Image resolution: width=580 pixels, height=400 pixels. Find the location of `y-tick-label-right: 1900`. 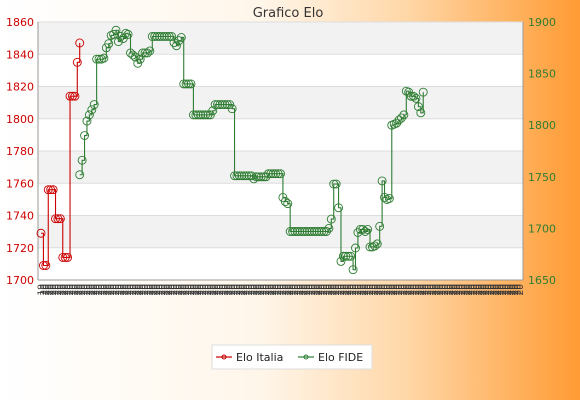

y-tick-label-right: 1900 is located at coordinates (542, 22).